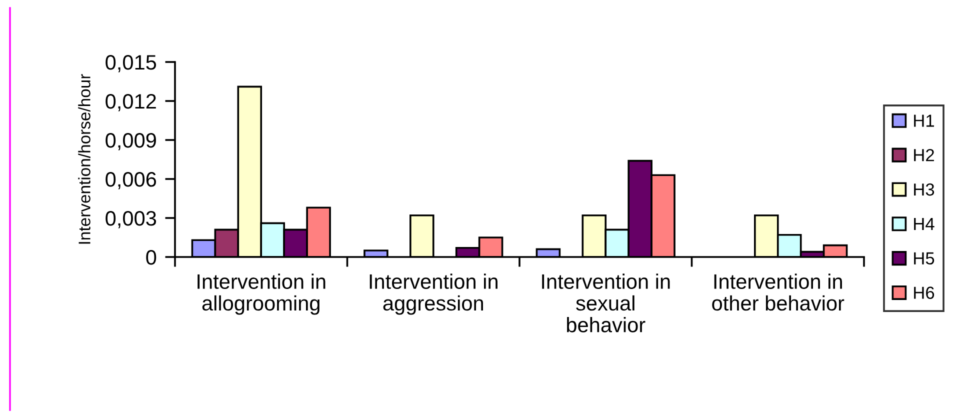 Image resolution: width=953 pixels, height=413 pixels. Describe the element at coordinates (151, 257) in the screenshot. I see `y-tick-label: 0` at that location.